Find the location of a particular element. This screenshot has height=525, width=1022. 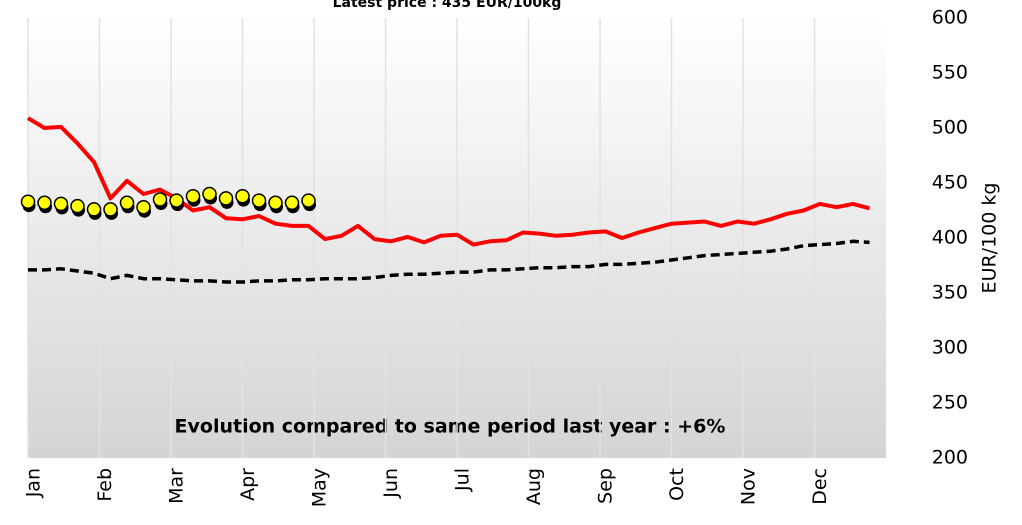

y-tick-label: 500 is located at coordinates (950, 128).